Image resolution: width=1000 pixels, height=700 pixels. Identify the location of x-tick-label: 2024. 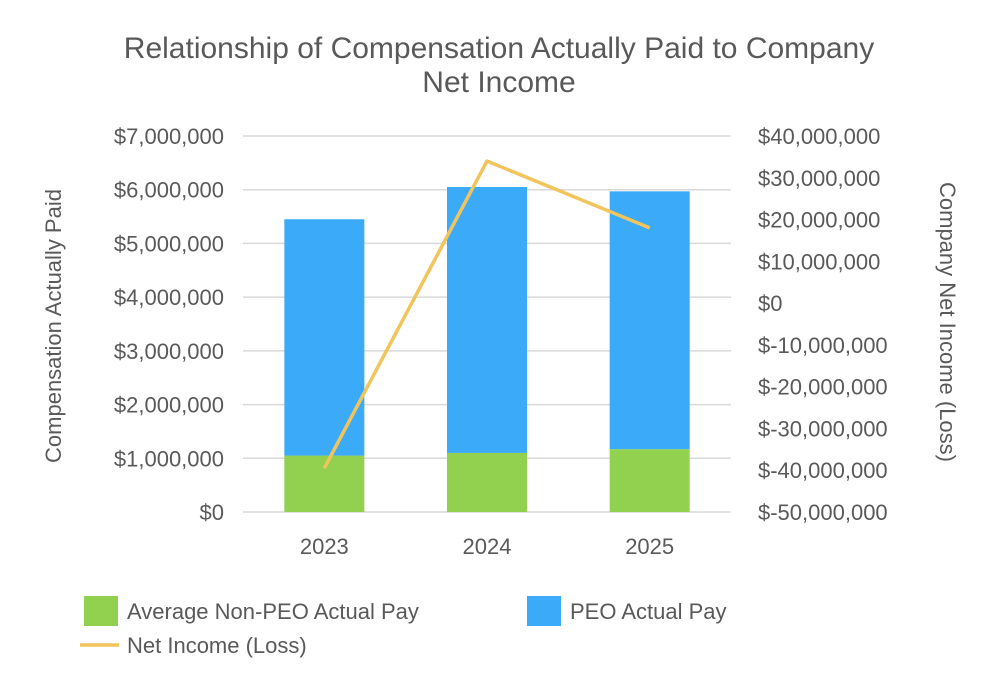
(487, 546).